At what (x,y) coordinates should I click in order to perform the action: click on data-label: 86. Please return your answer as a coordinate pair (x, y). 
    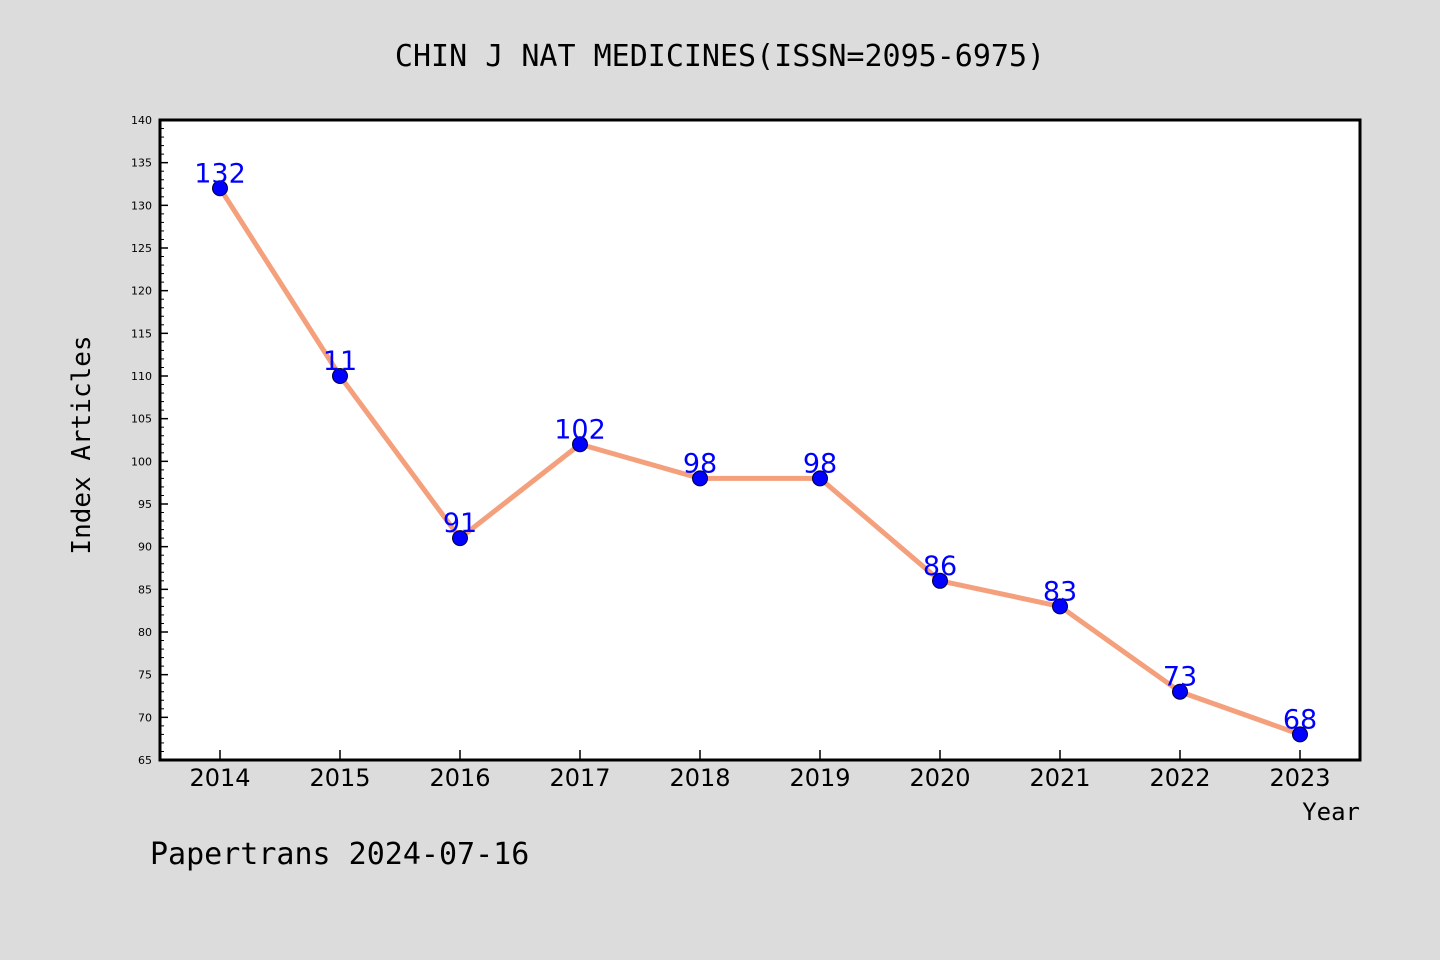
    Looking at the image, I should click on (940, 566).